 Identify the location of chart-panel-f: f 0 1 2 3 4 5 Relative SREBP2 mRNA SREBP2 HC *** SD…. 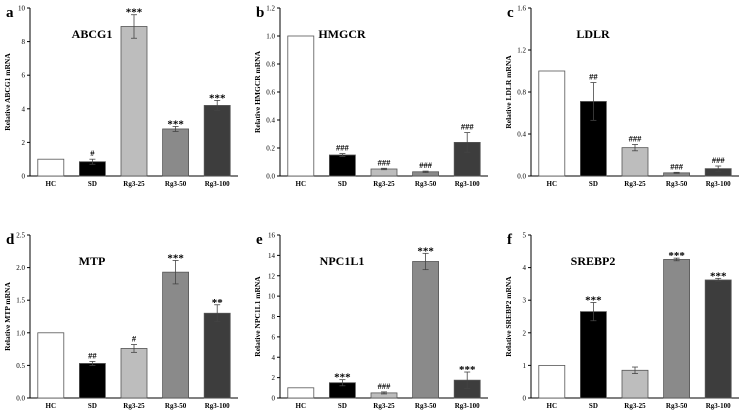
(621, 321).